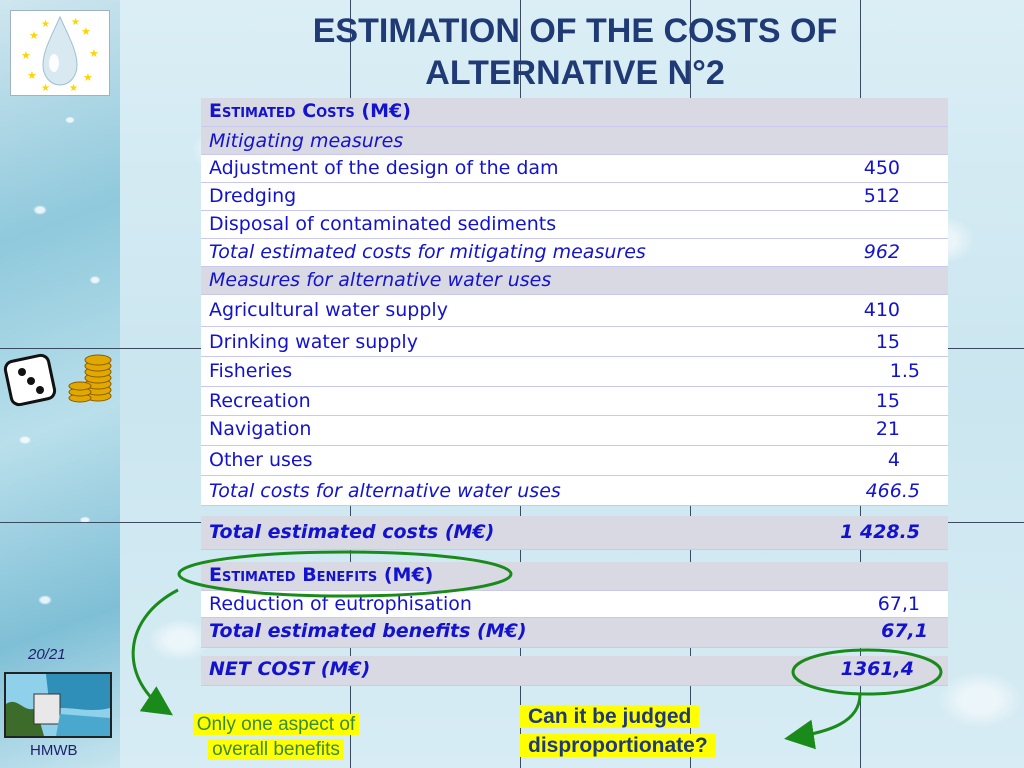  Describe the element at coordinates (823, 721) in the screenshot. I see `arrow-right` at that location.